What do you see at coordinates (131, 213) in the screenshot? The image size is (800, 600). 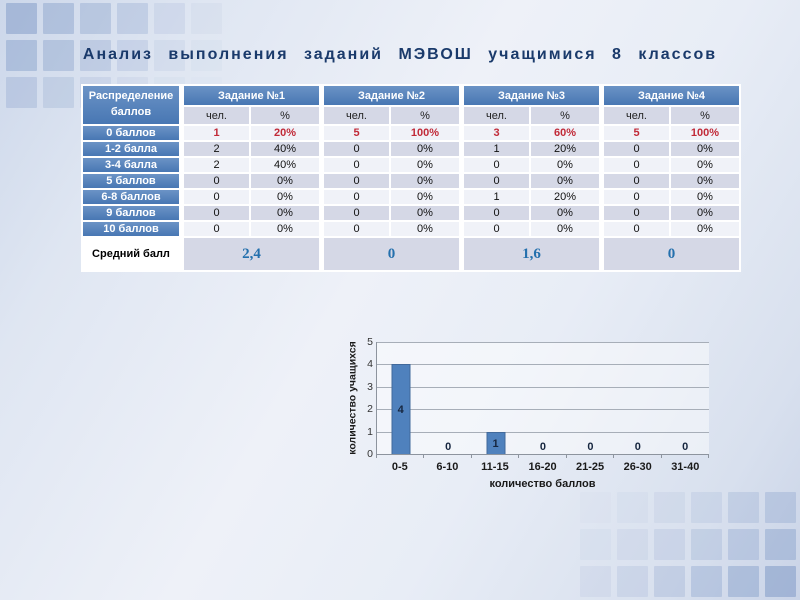 I see `row-label: 9 баллов` at bounding box center [131, 213].